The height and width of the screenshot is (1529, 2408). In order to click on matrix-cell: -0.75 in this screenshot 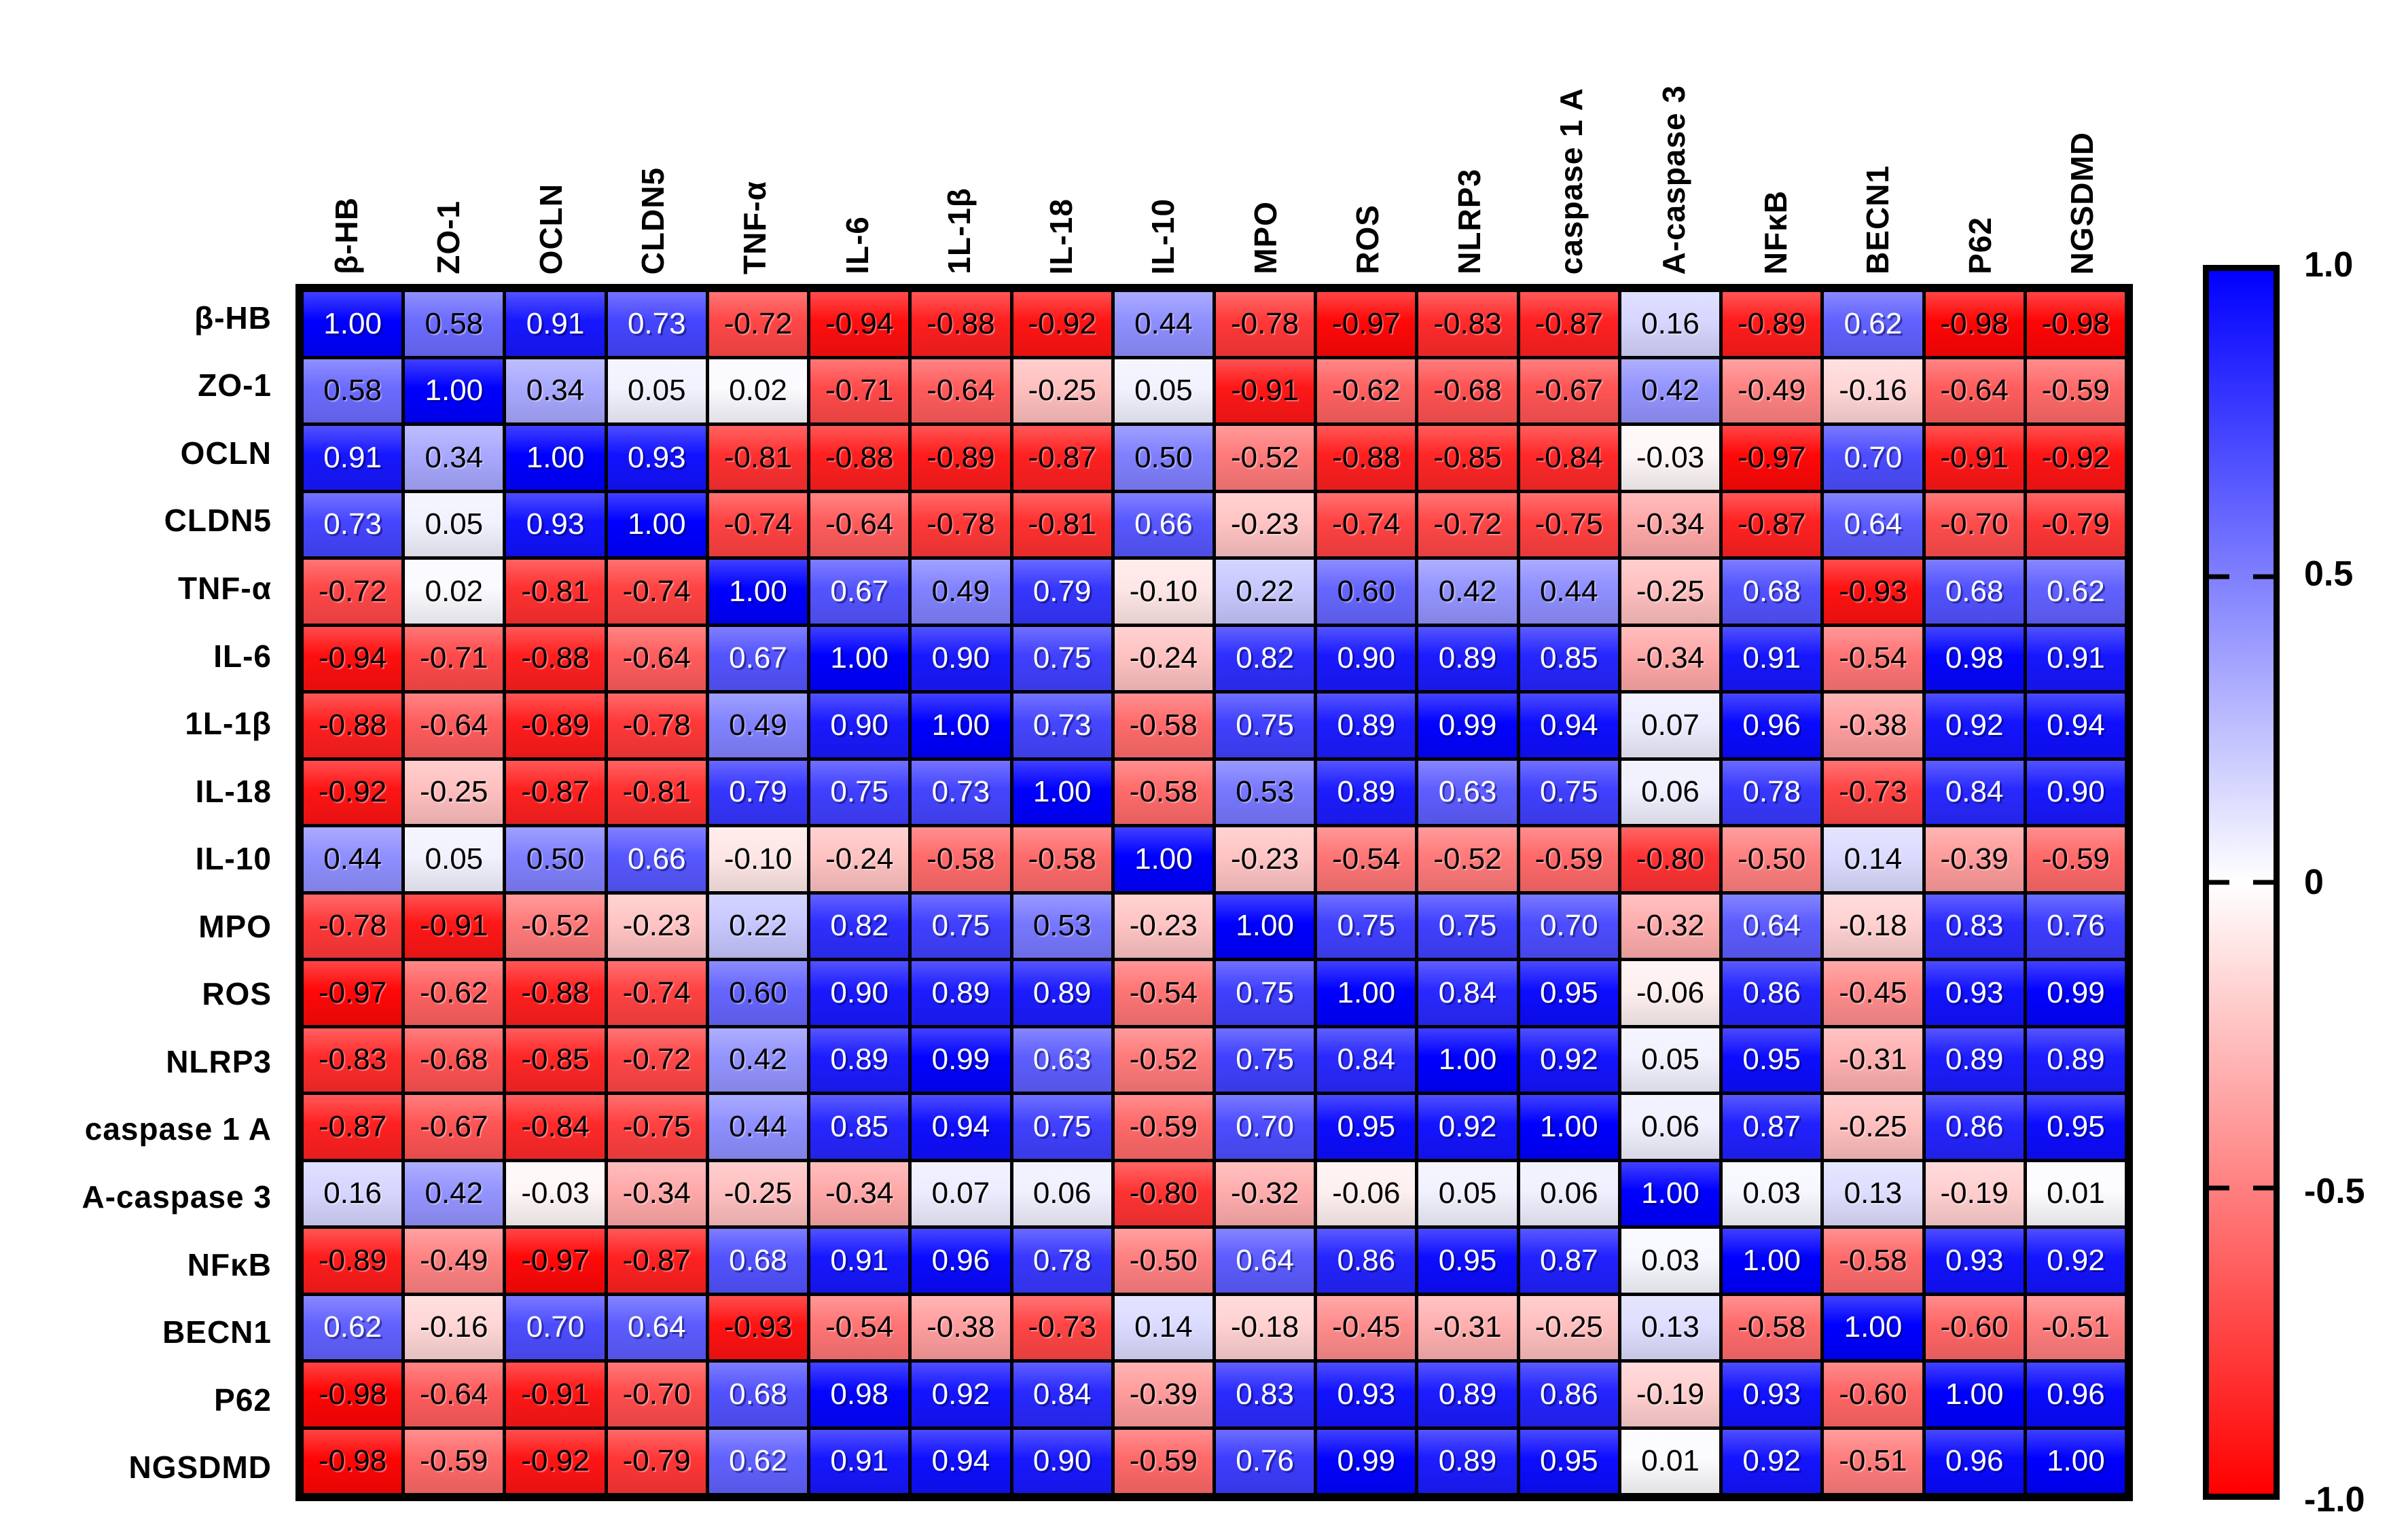, I will do `click(1569, 524)`.